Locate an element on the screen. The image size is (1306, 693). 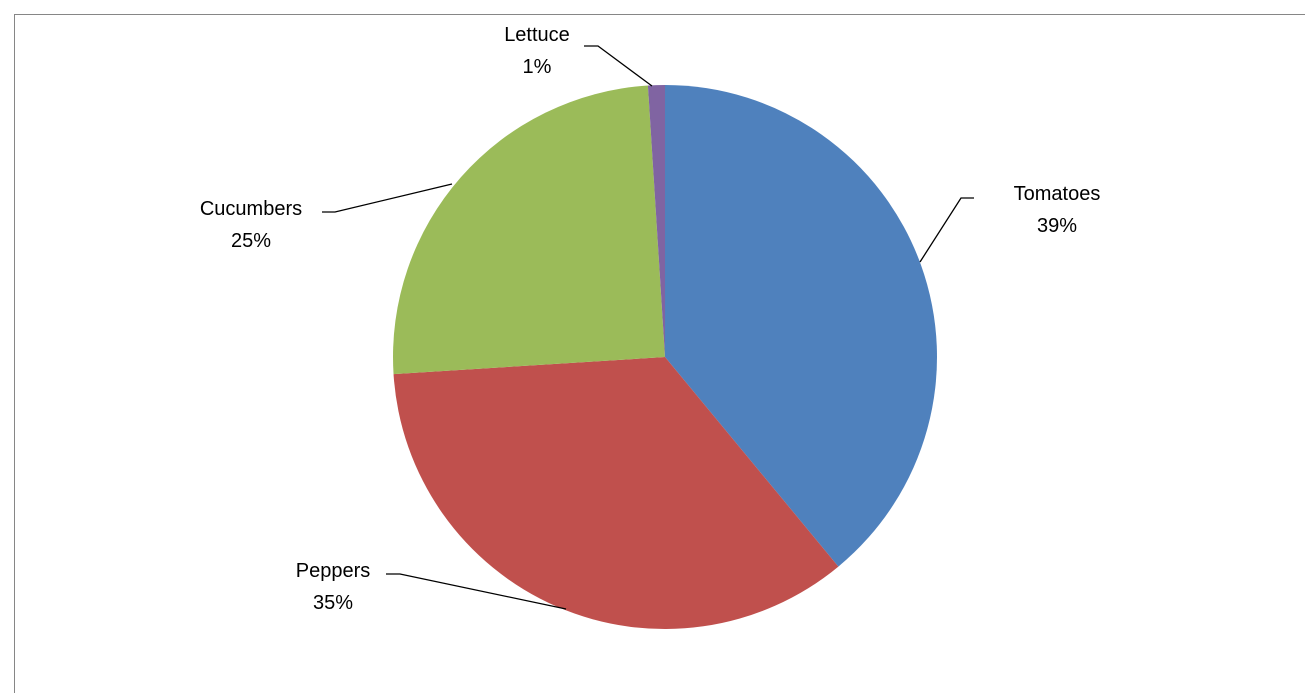
leader-line-peppers is located at coordinates (476, 591).